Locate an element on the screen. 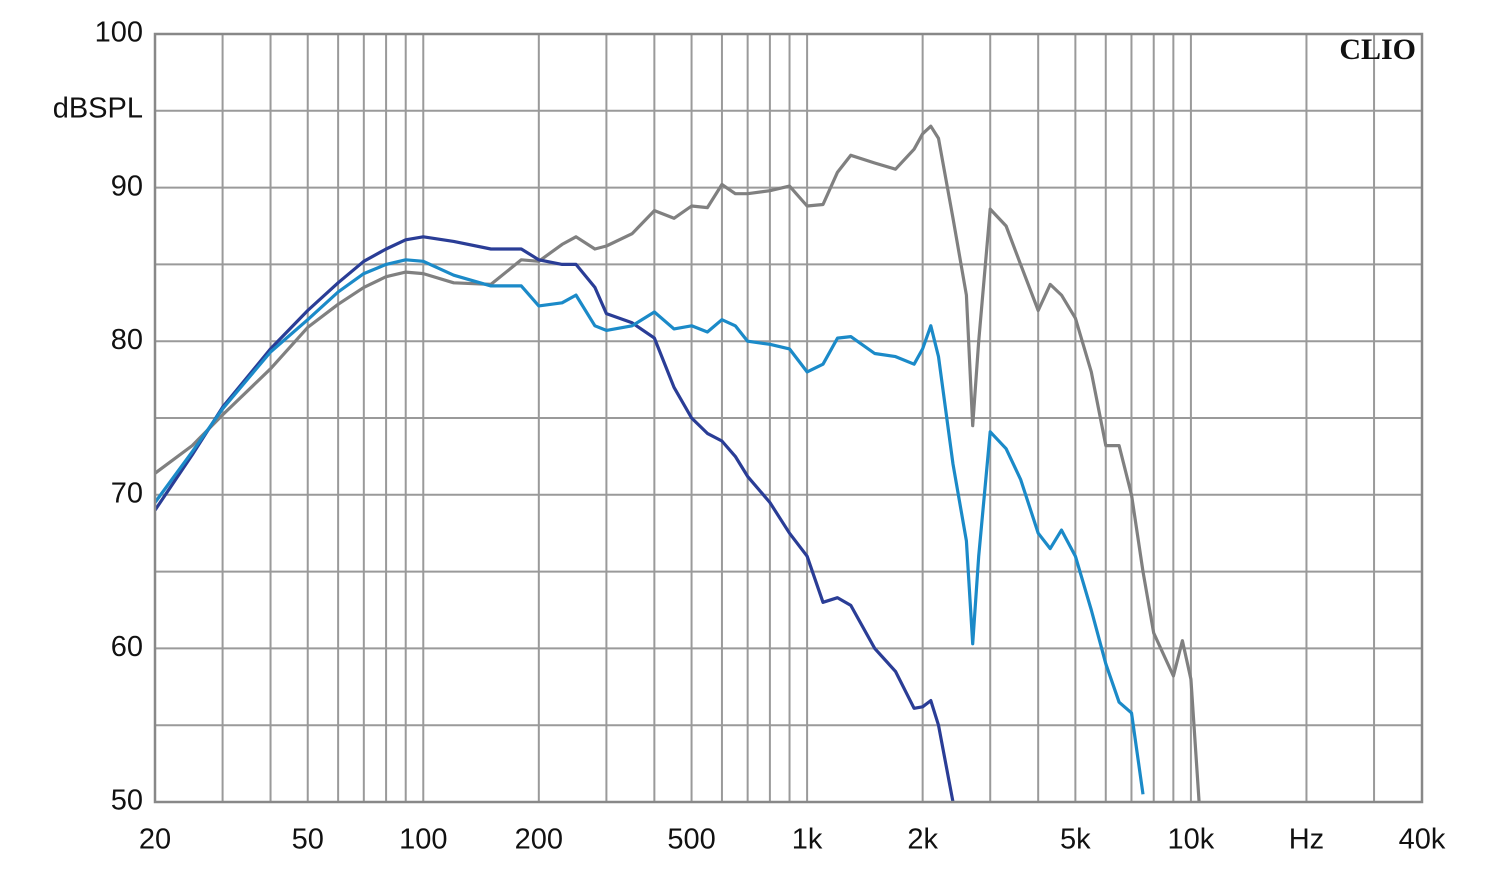 The image size is (1500, 870). x-tick-label: 2k is located at coordinates (922, 840).